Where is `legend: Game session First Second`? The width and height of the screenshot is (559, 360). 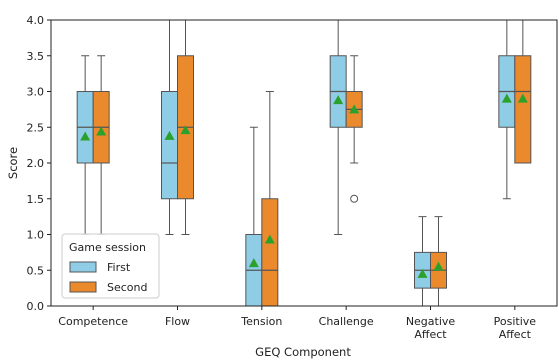 legend: Game session First Second is located at coordinates (110, 266).